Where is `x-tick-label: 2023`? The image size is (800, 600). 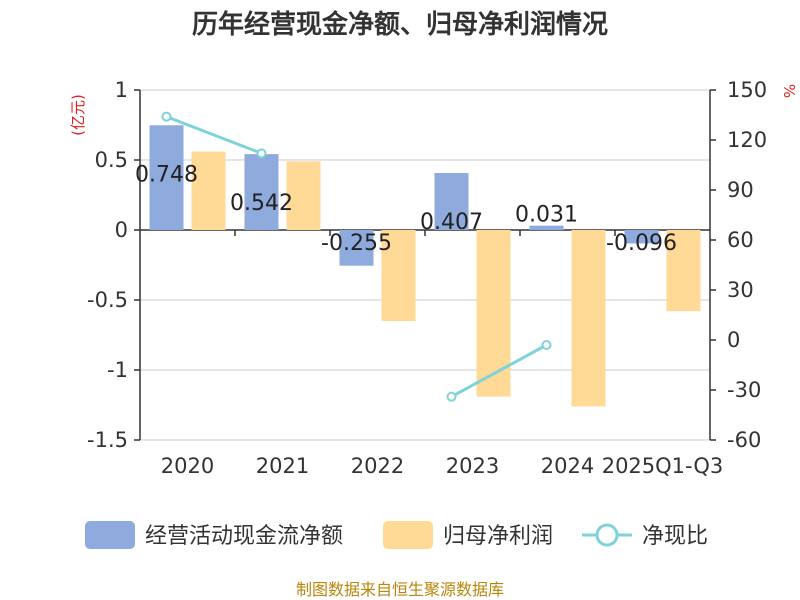
x-tick-label: 2023 is located at coordinates (472, 466).